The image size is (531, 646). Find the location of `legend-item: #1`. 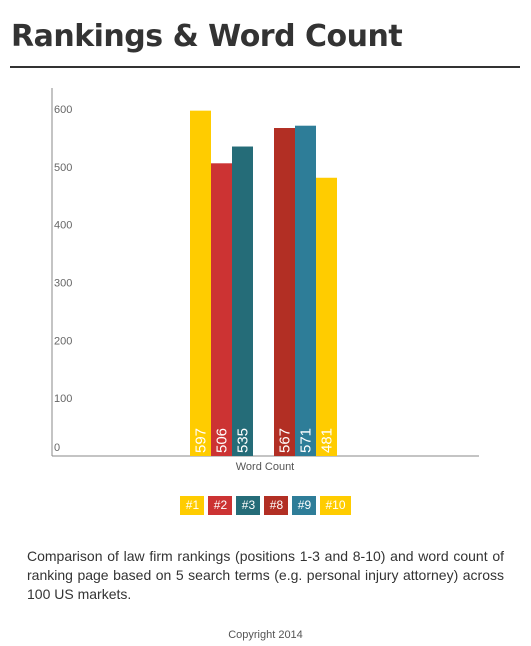

legend-item: #1 is located at coordinates (192, 505).